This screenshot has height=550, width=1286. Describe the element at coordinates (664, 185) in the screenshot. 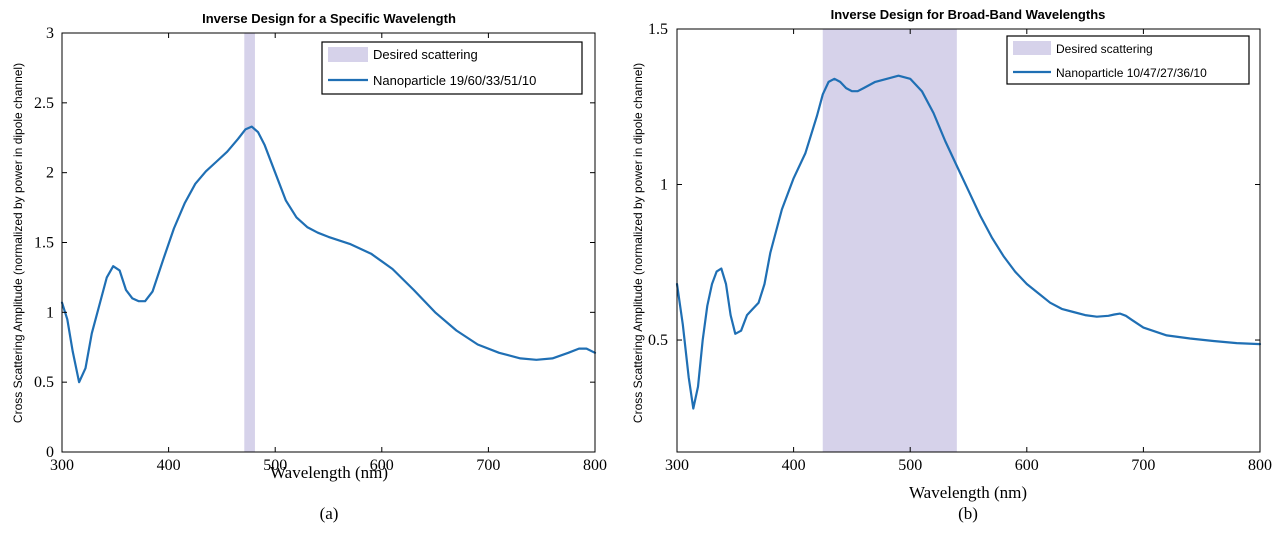

I see `chart-b-ytick-label: 1` at that location.